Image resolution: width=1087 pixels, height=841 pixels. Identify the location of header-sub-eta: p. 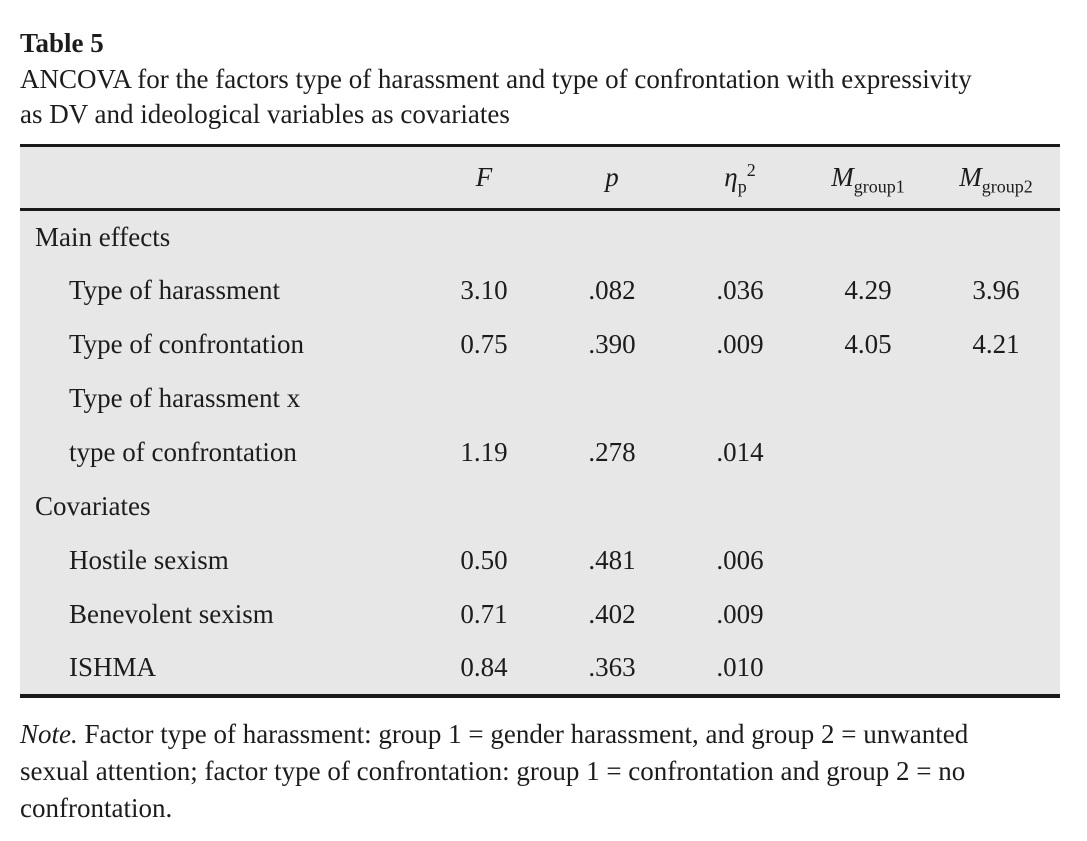
(742, 186).